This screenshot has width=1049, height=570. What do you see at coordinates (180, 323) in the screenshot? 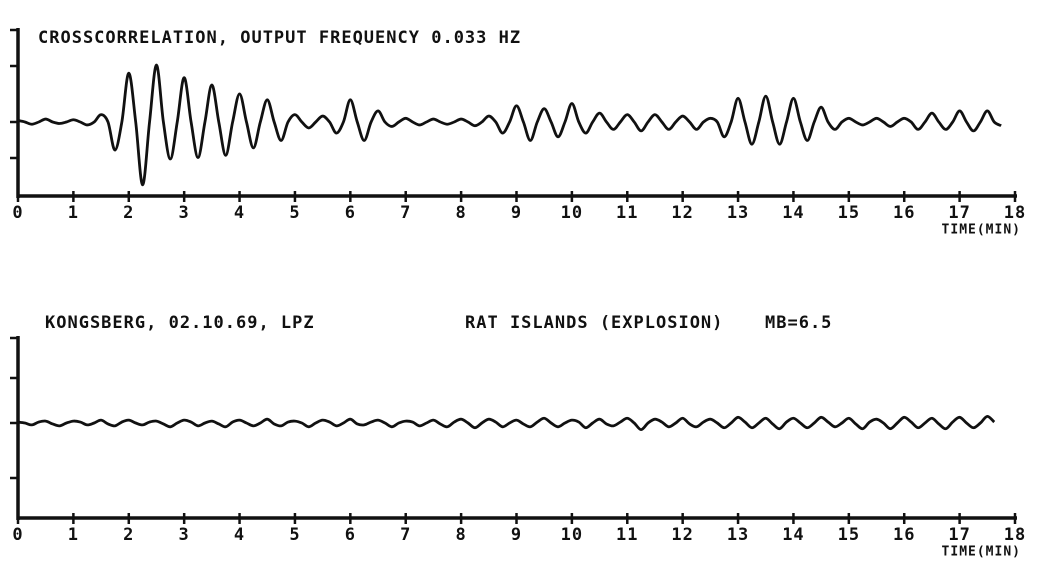
I see `chart-title: KONGSBERG, 02.10.69, LPZ` at bounding box center [180, 323].